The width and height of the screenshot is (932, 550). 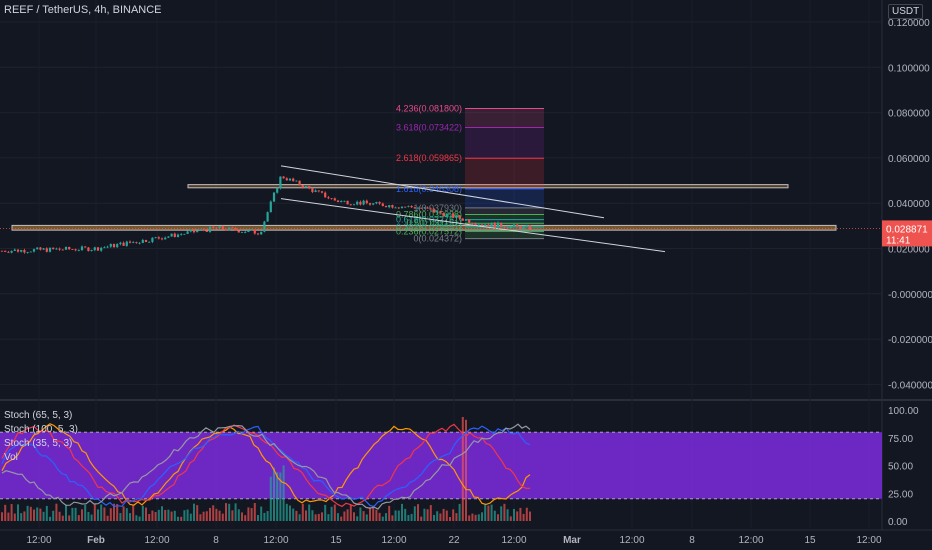 I want to click on time-tick-label: 12:00, so click(x=393, y=540).